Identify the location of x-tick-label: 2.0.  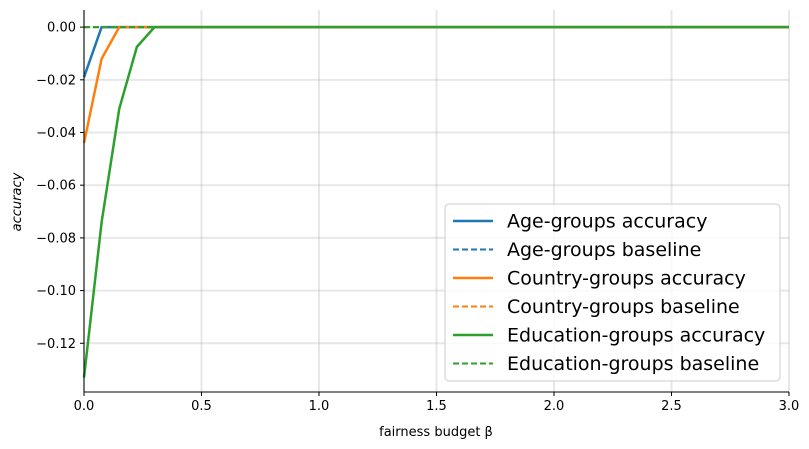
(554, 406).